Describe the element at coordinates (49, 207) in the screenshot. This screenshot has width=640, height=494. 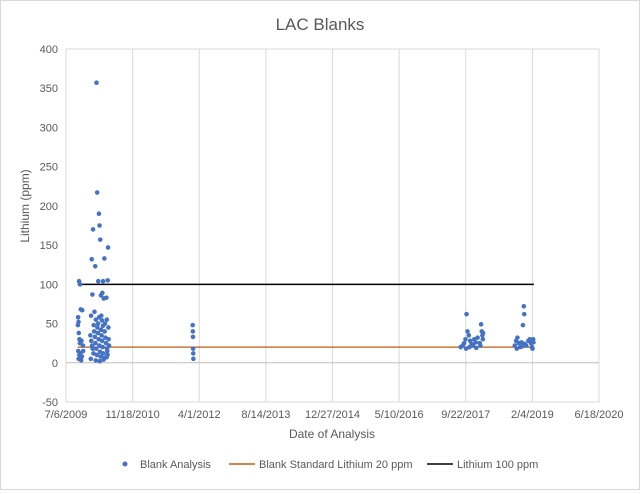
I see `y-tick-label: 200` at that location.